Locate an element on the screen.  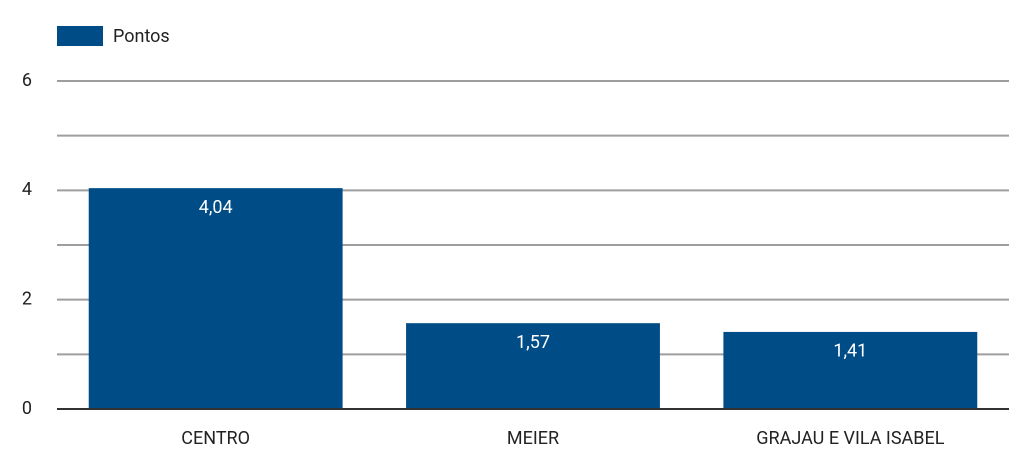
y-tick-label: 0 is located at coordinates (27, 408).